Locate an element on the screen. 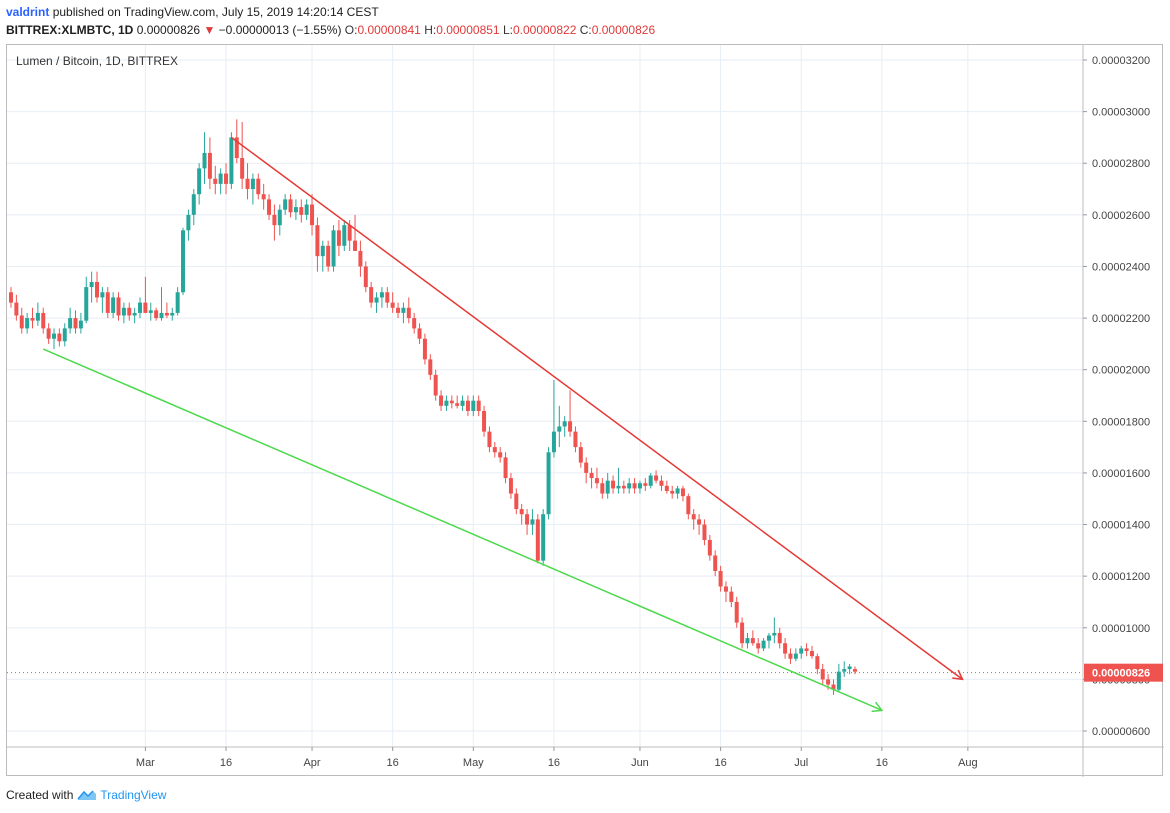  tradingview-link: TradingView is located at coordinates (121, 795).